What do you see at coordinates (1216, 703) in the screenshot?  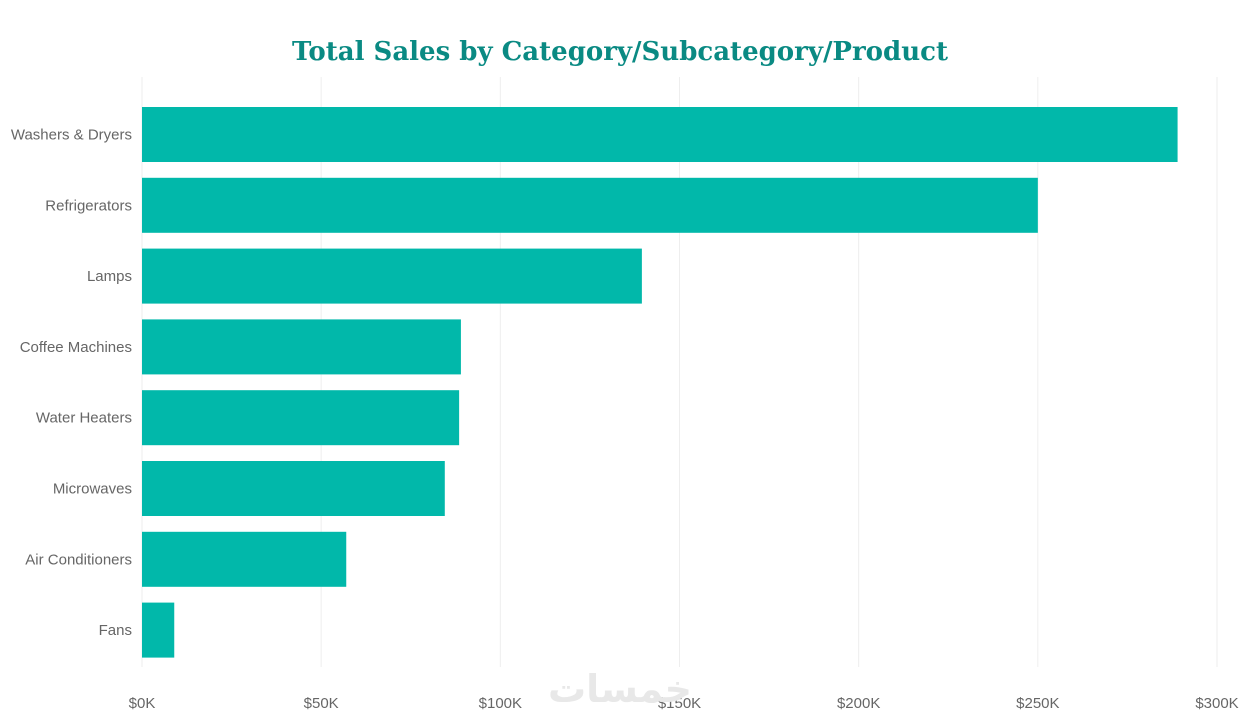 I see `x-tick-label: $300K` at bounding box center [1216, 703].